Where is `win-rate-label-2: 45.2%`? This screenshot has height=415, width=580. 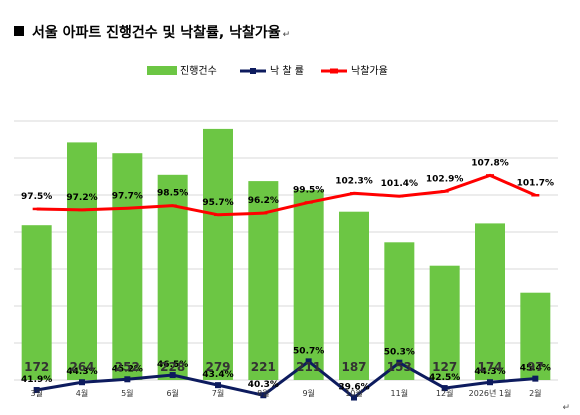 win-rate-label-2: 45.2% is located at coordinates (127, 369).